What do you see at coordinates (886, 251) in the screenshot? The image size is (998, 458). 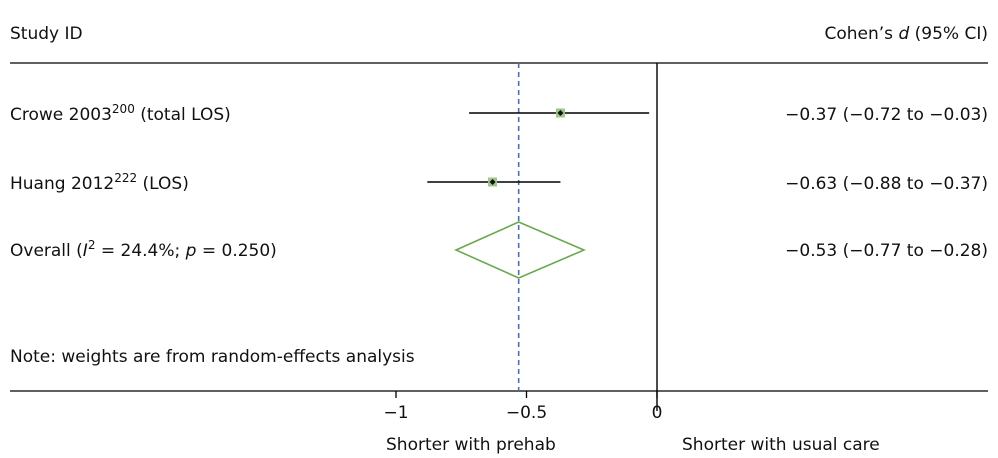 I see `ci-text-overall: −0.53 (−0.77 to −0.28)` at bounding box center [886, 251].